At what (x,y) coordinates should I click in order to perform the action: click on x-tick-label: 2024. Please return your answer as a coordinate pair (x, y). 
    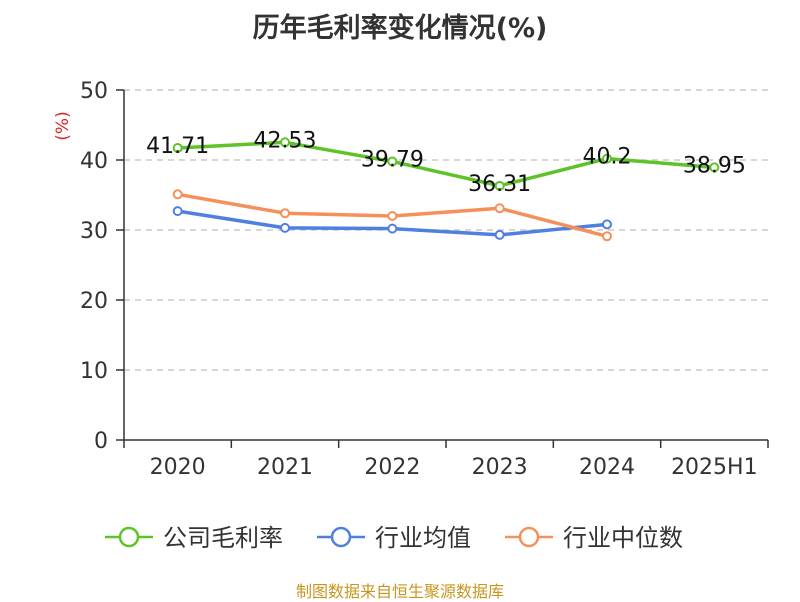
    Looking at the image, I should click on (607, 467).